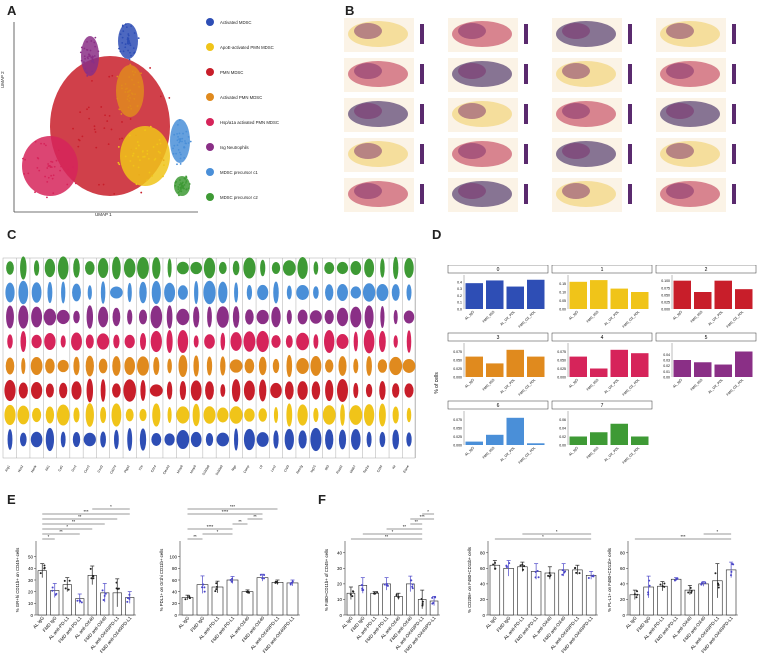 The width and height of the screenshot is (761, 662). I want to click on legend-item: Isg Neutrophils, so click(227, 147).